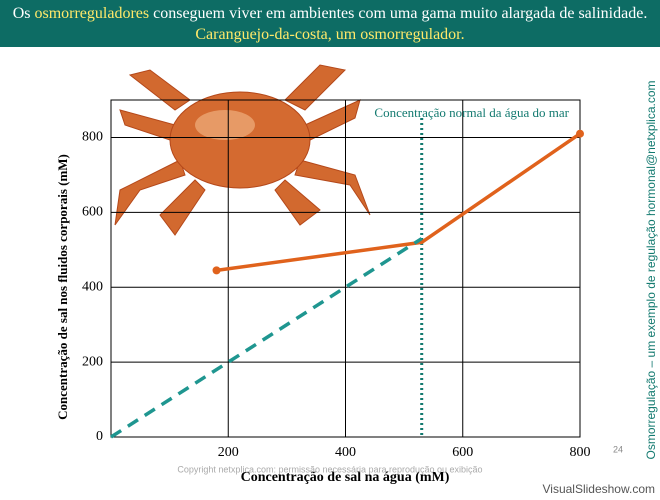 The image size is (660, 500). What do you see at coordinates (92, 137) in the screenshot?
I see `y-tick-label: 800` at bounding box center [92, 137].